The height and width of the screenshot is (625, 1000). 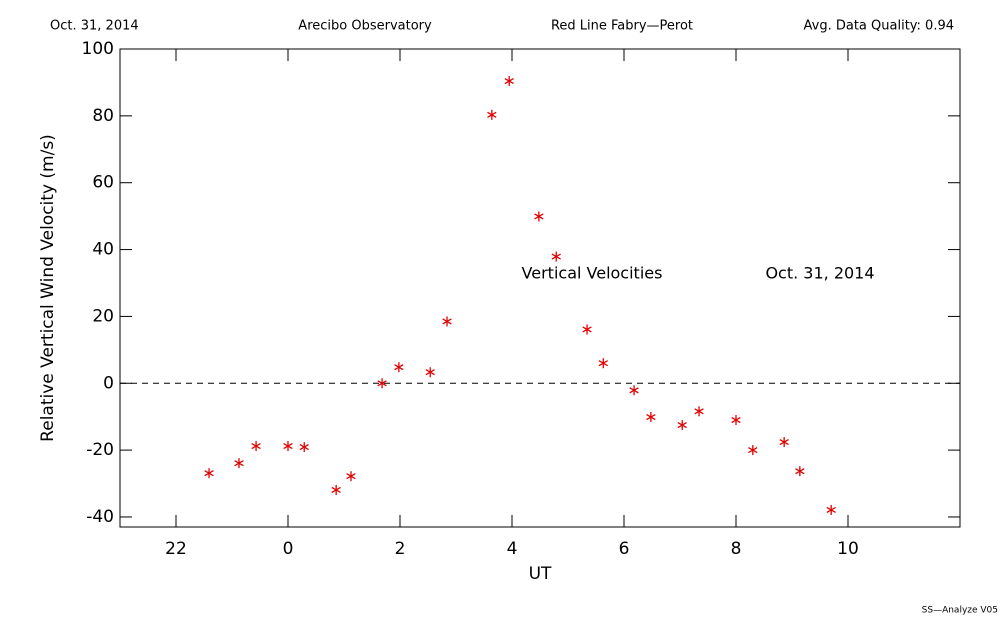 What do you see at coordinates (819, 273) in the screenshot?
I see `annotation: Oct. 31, 2014` at bounding box center [819, 273].